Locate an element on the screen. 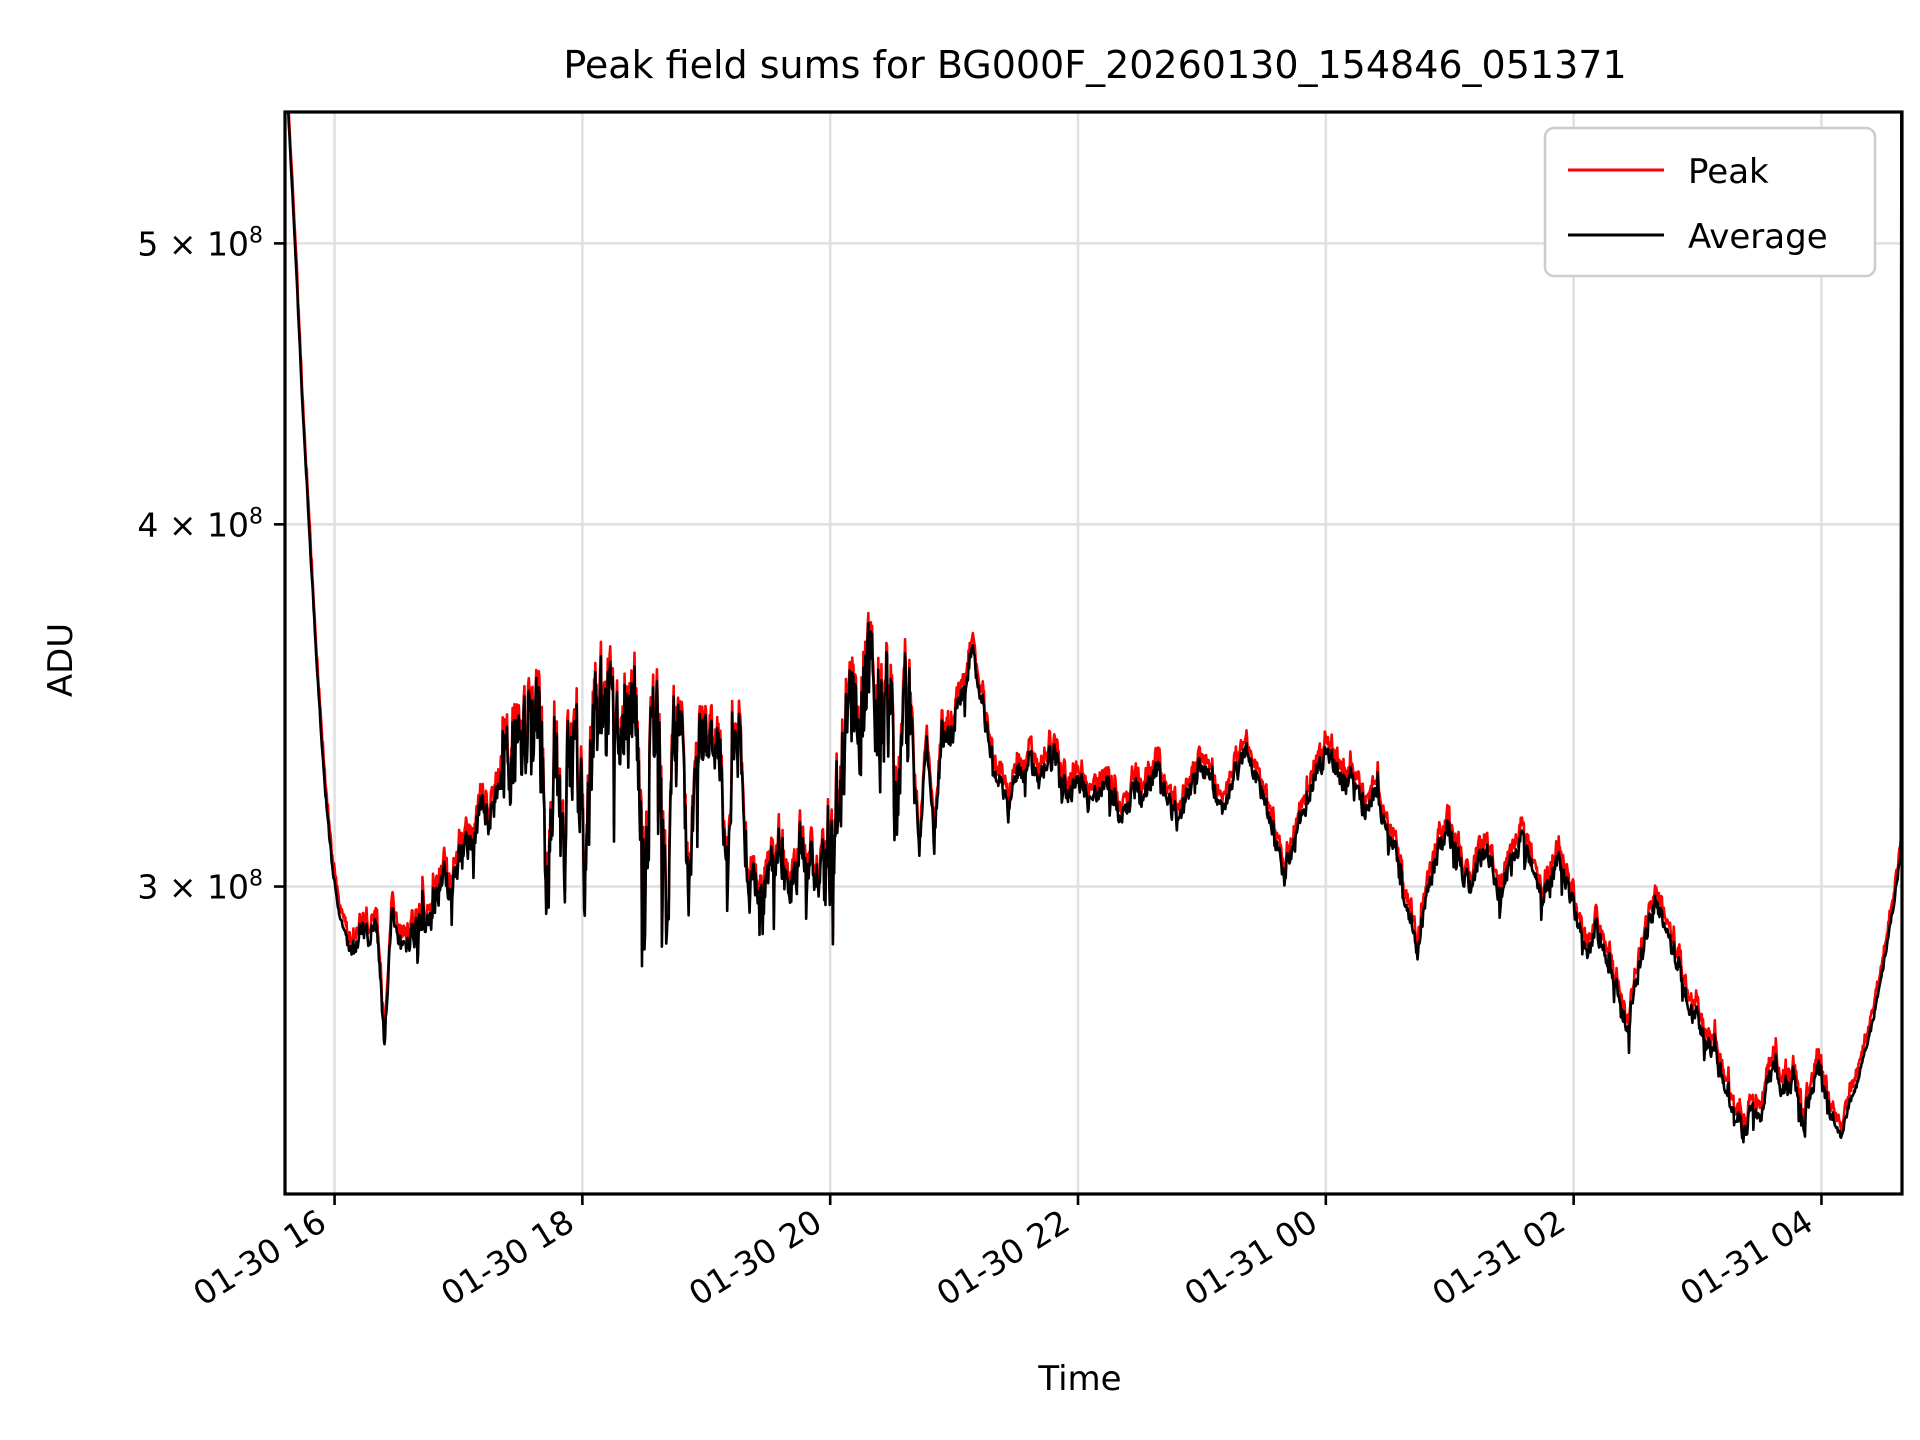 The width and height of the screenshot is (1920, 1440). legend-box is located at coordinates (1710, 202).